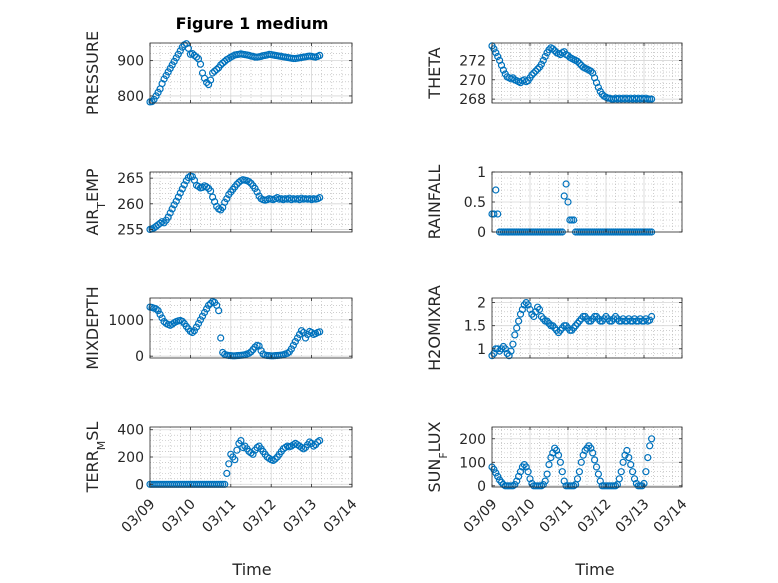  I want to click on y-tick-label: 2, so click(481, 304).